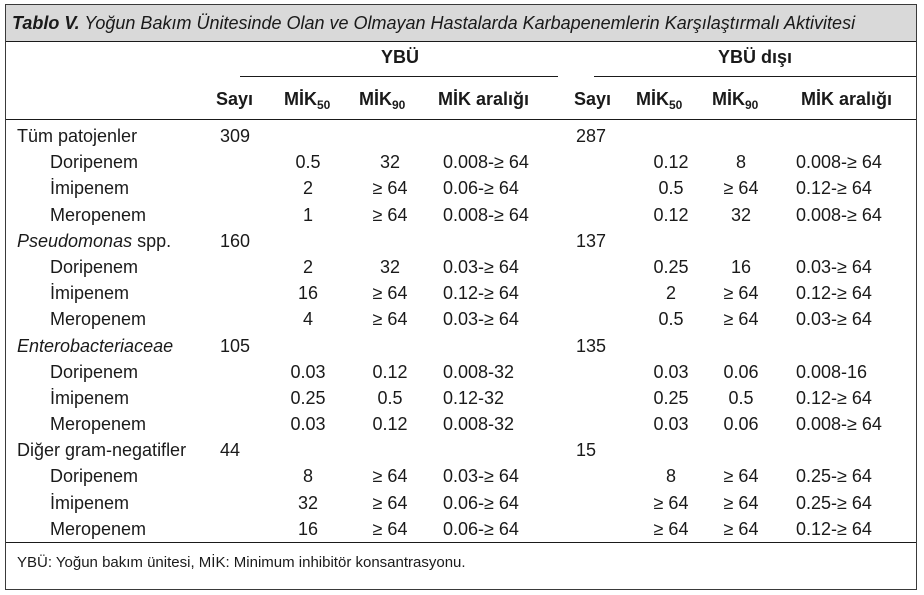 This screenshot has height=595, width=924. I want to click on group-header-ybu: YBÜ, so click(399, 57).